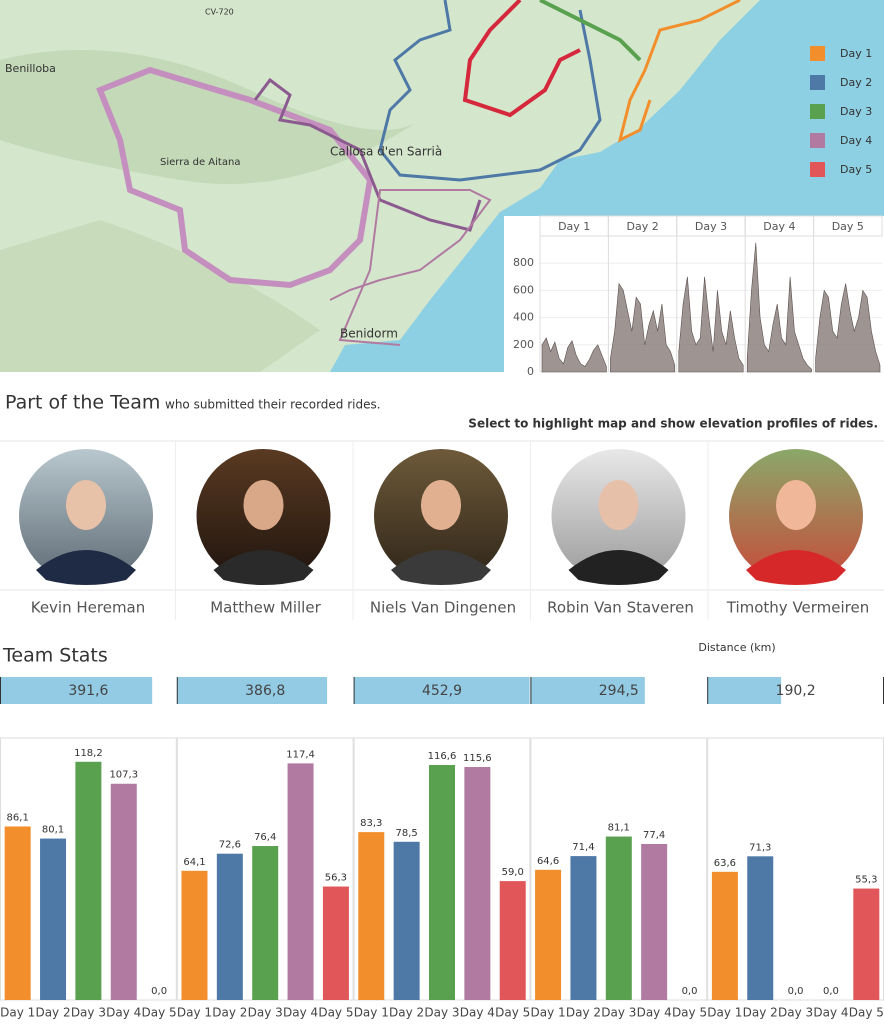 This screenshot has width=884, height=1030. Describe the element at coordinates (619, 691) in the screenshot. I see `value-label: 294,5` at that location.